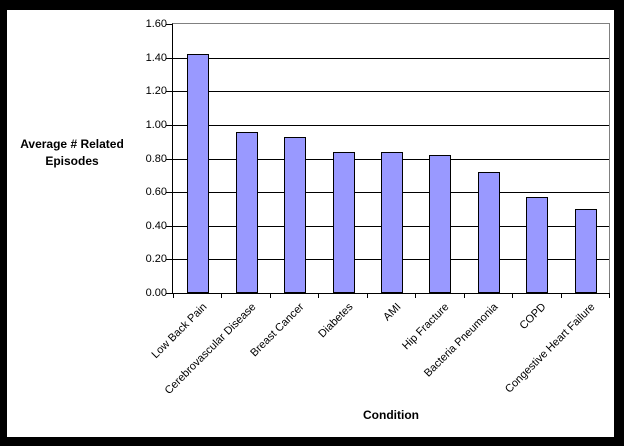 The width and height of the screenshot is (624, 446). Describe the element at coordinates (156, 225) in the screenshot. I see `y-tick-label: 0.40` at that location.